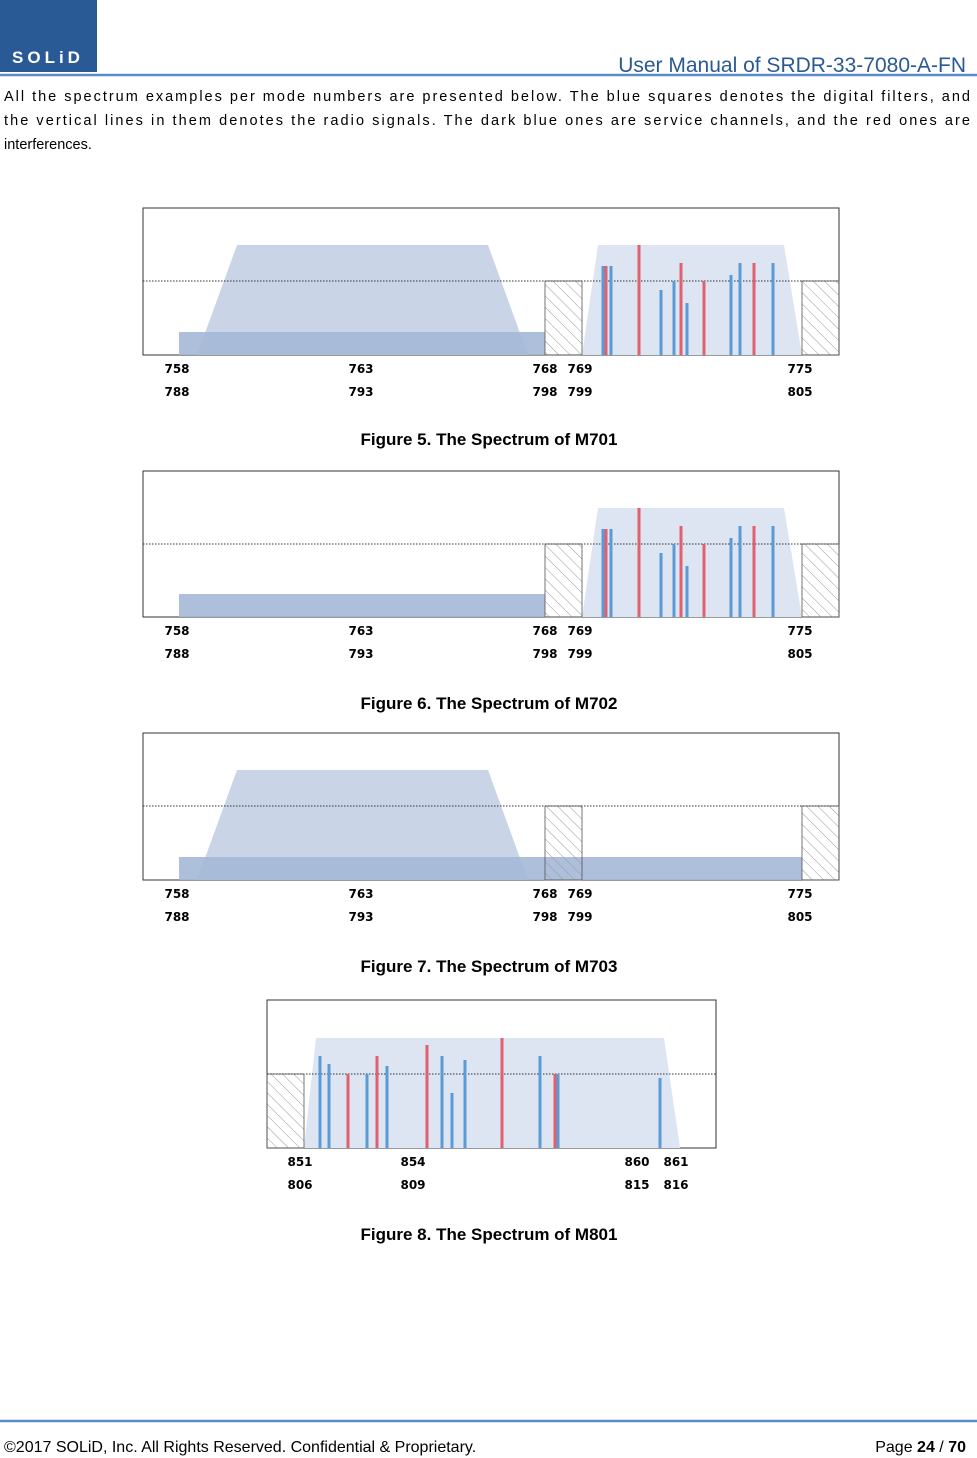  I want to click on freq-label: 816, so click(675, 1185).